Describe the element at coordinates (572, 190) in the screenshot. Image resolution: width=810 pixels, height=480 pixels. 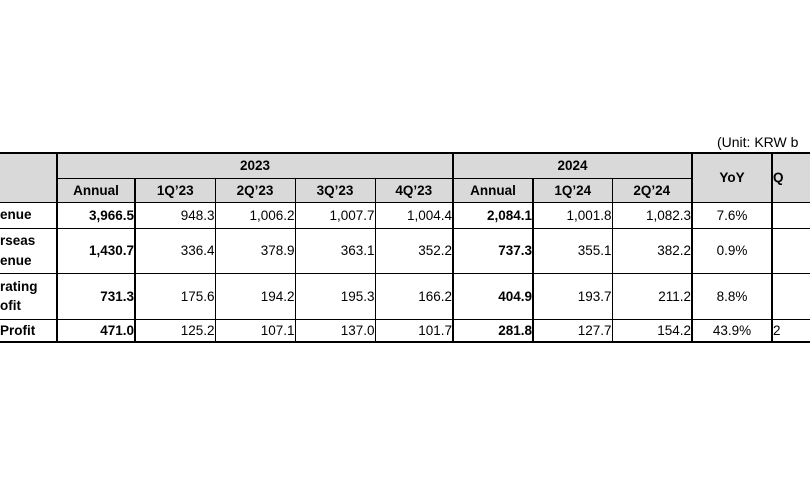
I see `subheader-1q24: 1Q’24` at that location.